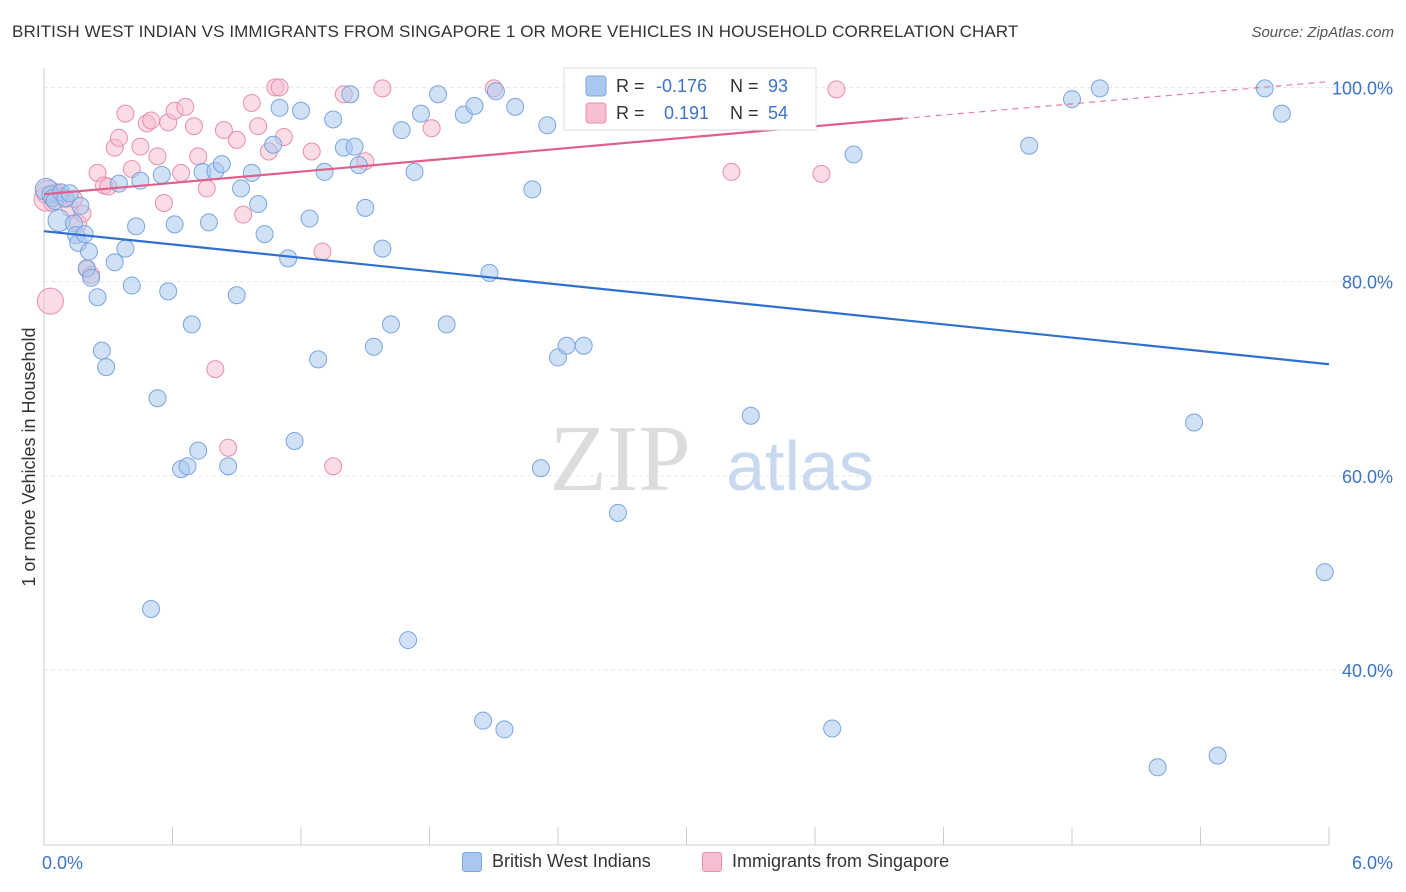 This screenshot has width=1406, height=892. I want to click on x-tick-label: 6.0%, so click(1372, 863).